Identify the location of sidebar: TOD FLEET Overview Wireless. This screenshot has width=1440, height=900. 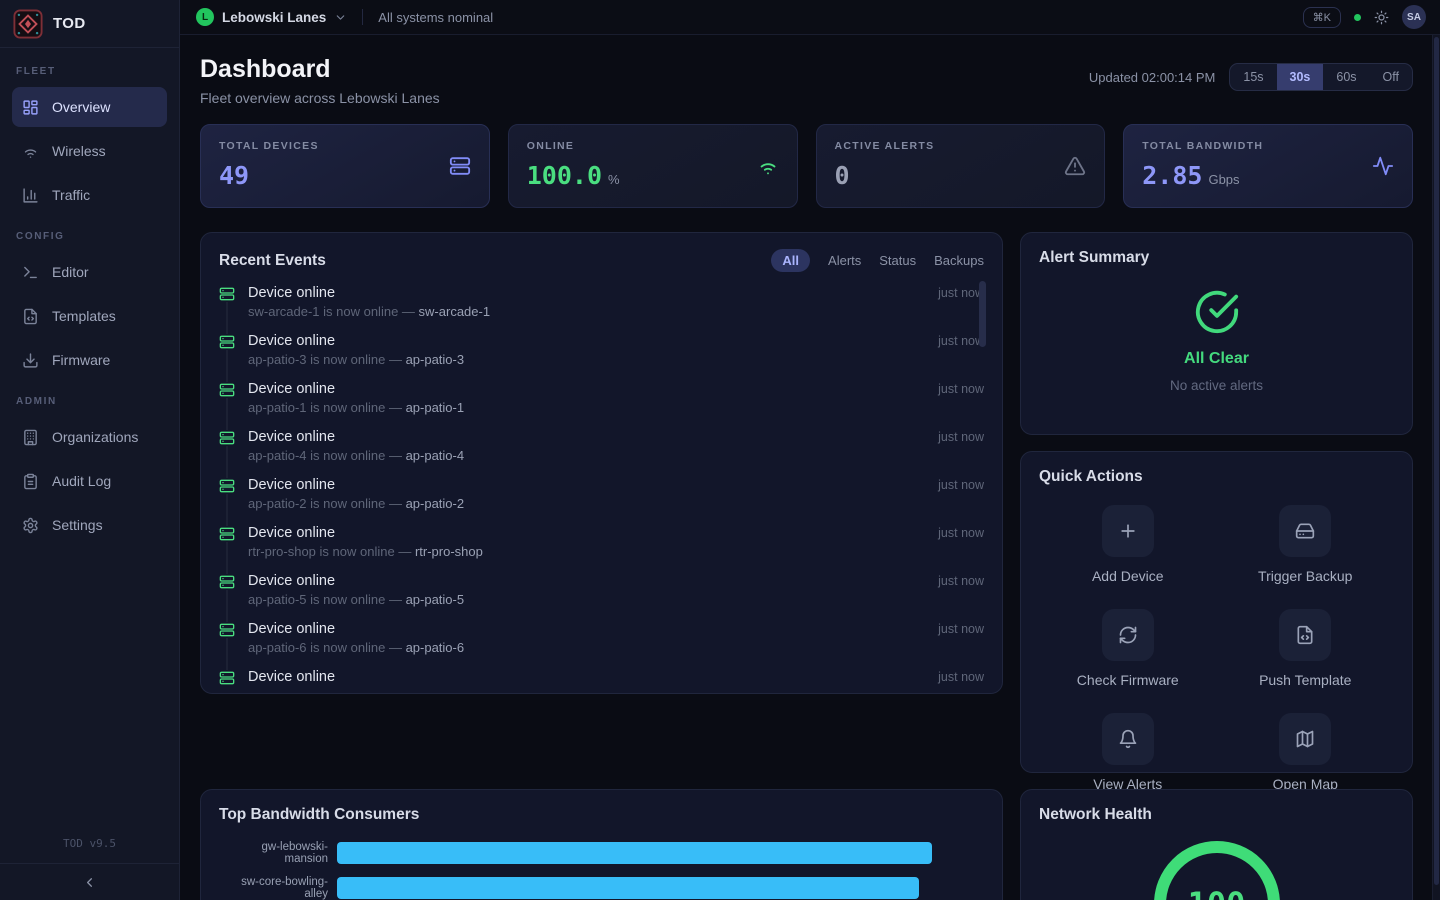
(90, 450).